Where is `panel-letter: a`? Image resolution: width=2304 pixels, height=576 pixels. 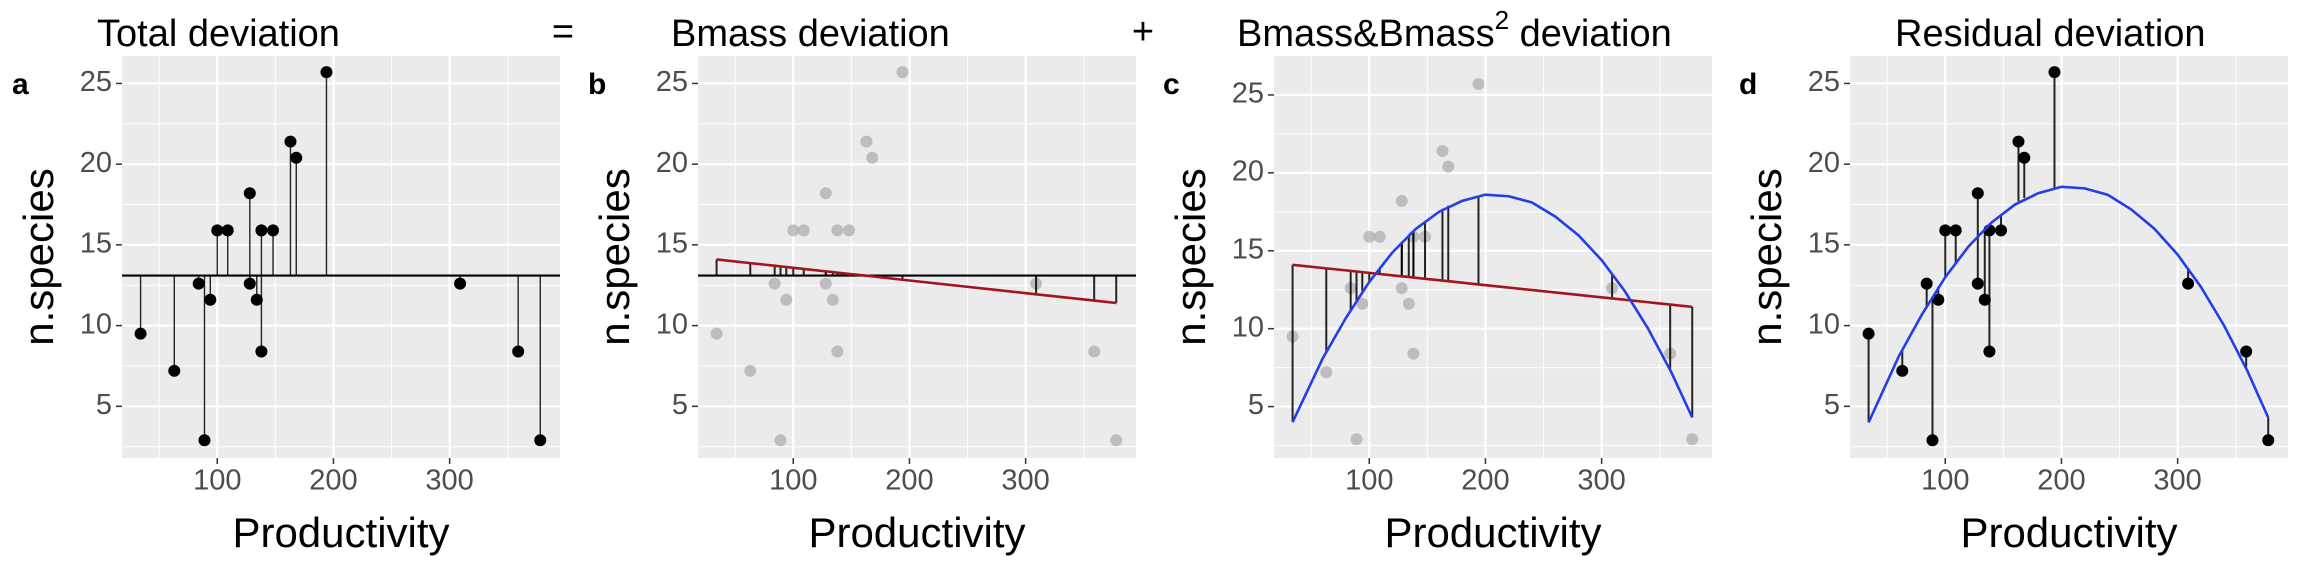
panel-letter: a is located at coordinates (20, 84).